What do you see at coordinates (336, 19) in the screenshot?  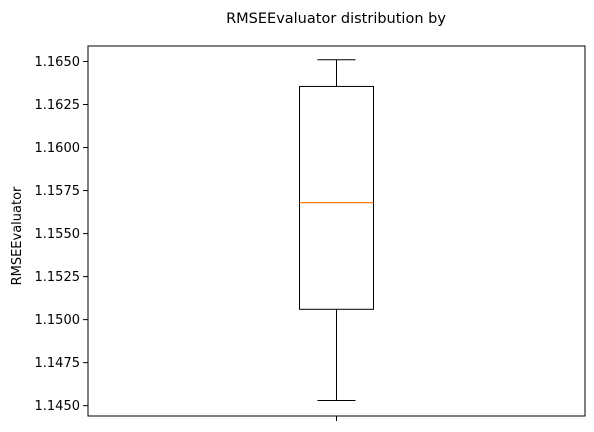 I see `chart-title: RMSEEvaluator distribution by` at bounding box center [336, 19].